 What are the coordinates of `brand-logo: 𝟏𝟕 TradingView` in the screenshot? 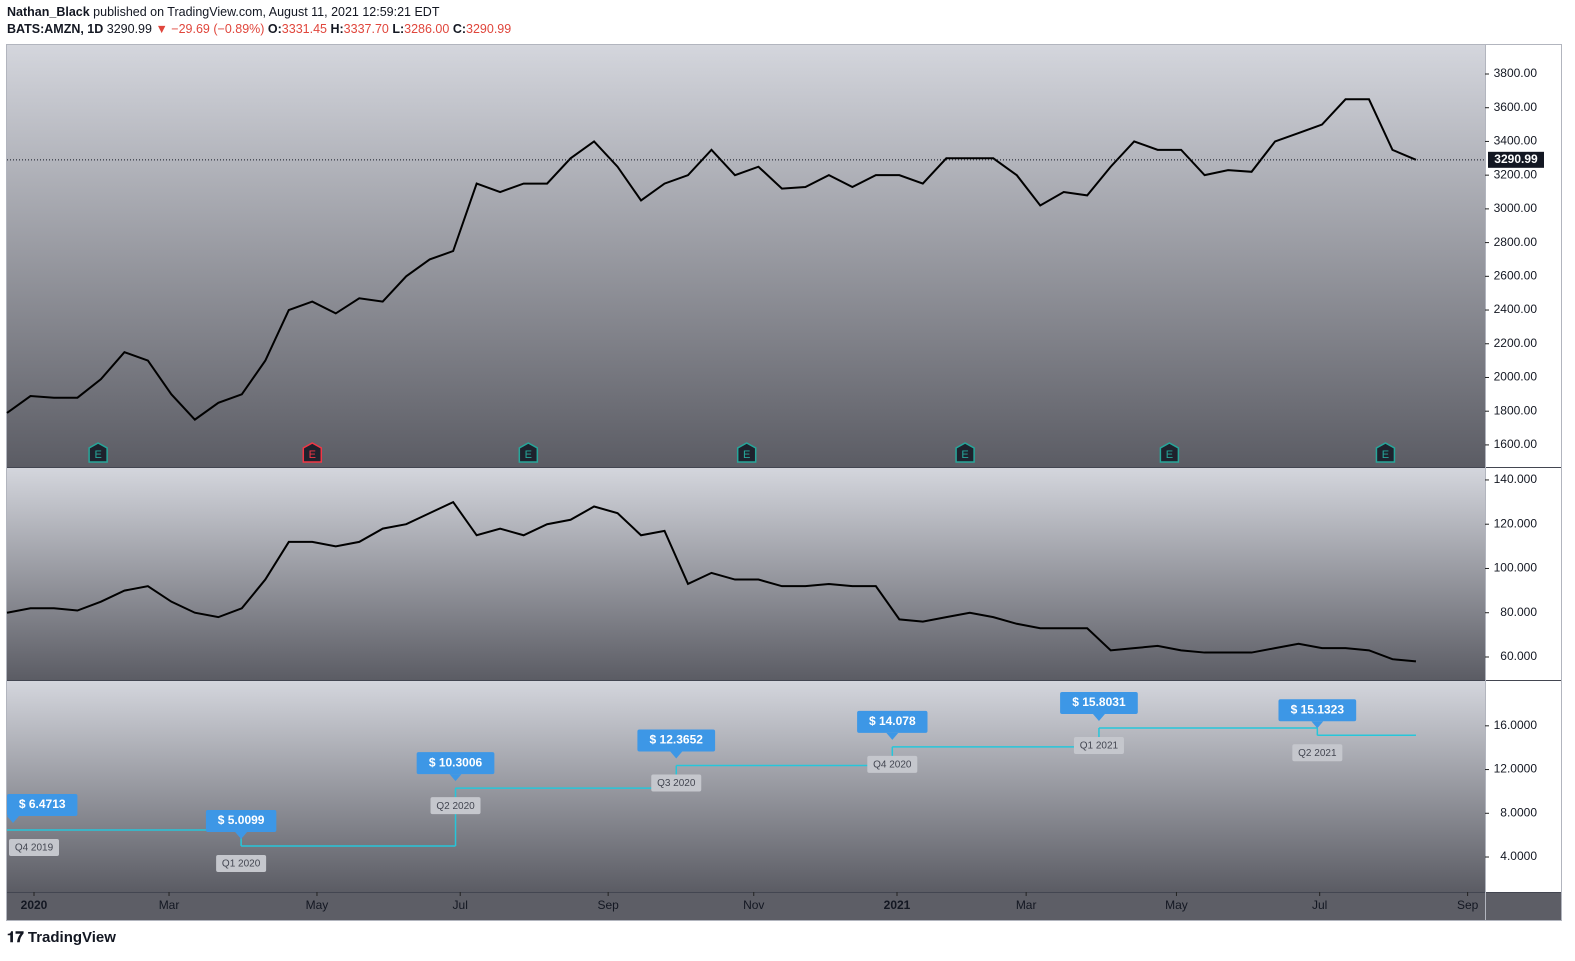 It's located at (61, 937).